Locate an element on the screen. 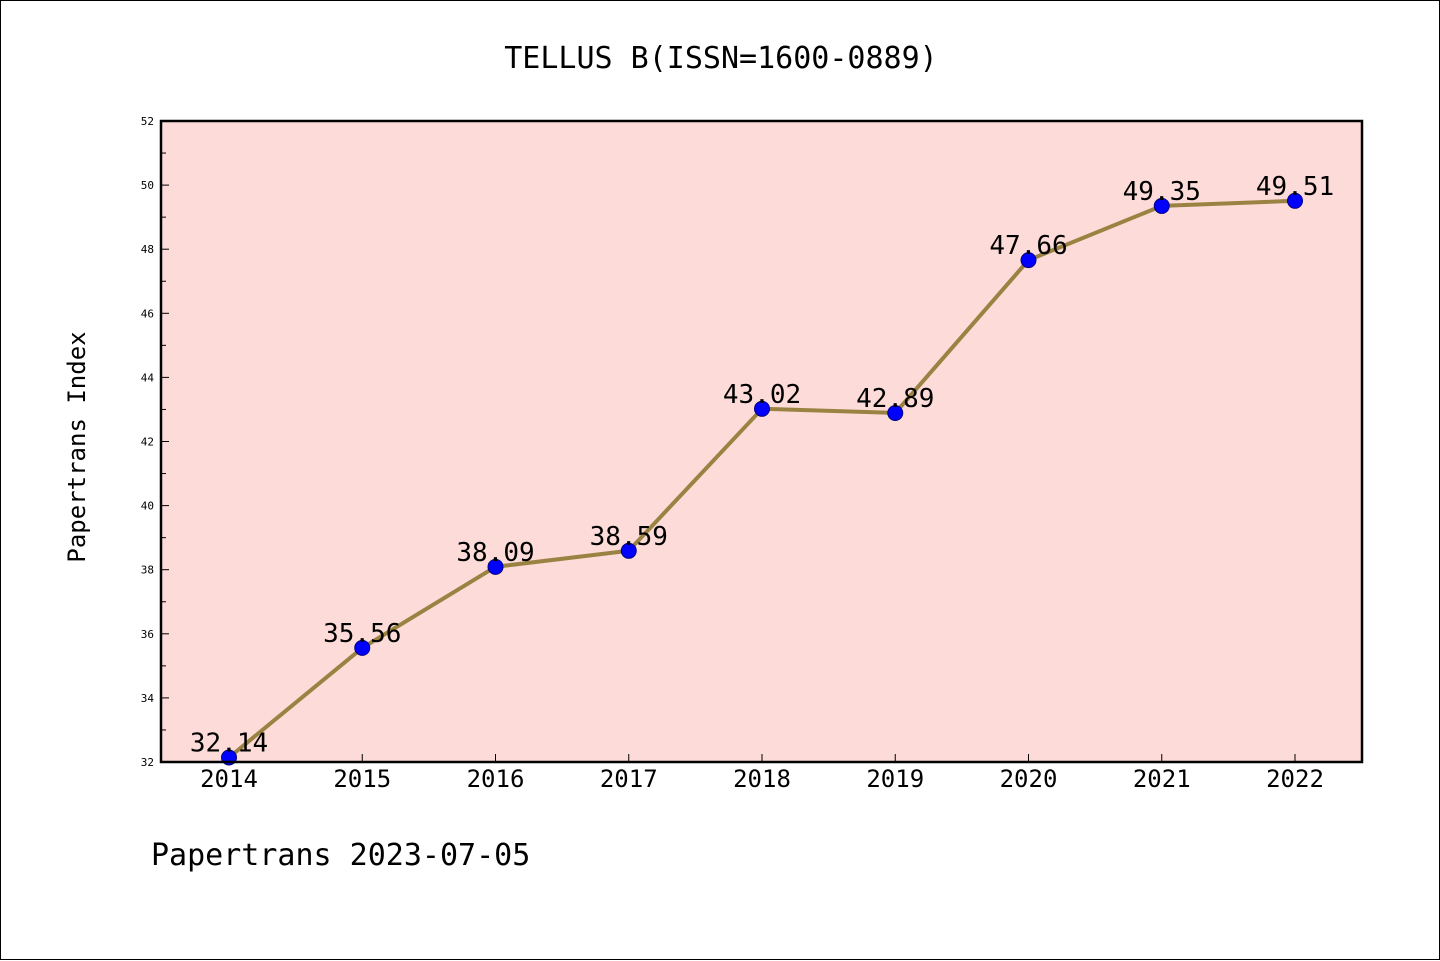  data-label-2018: 43.02 is located at coordinates (762, 395).